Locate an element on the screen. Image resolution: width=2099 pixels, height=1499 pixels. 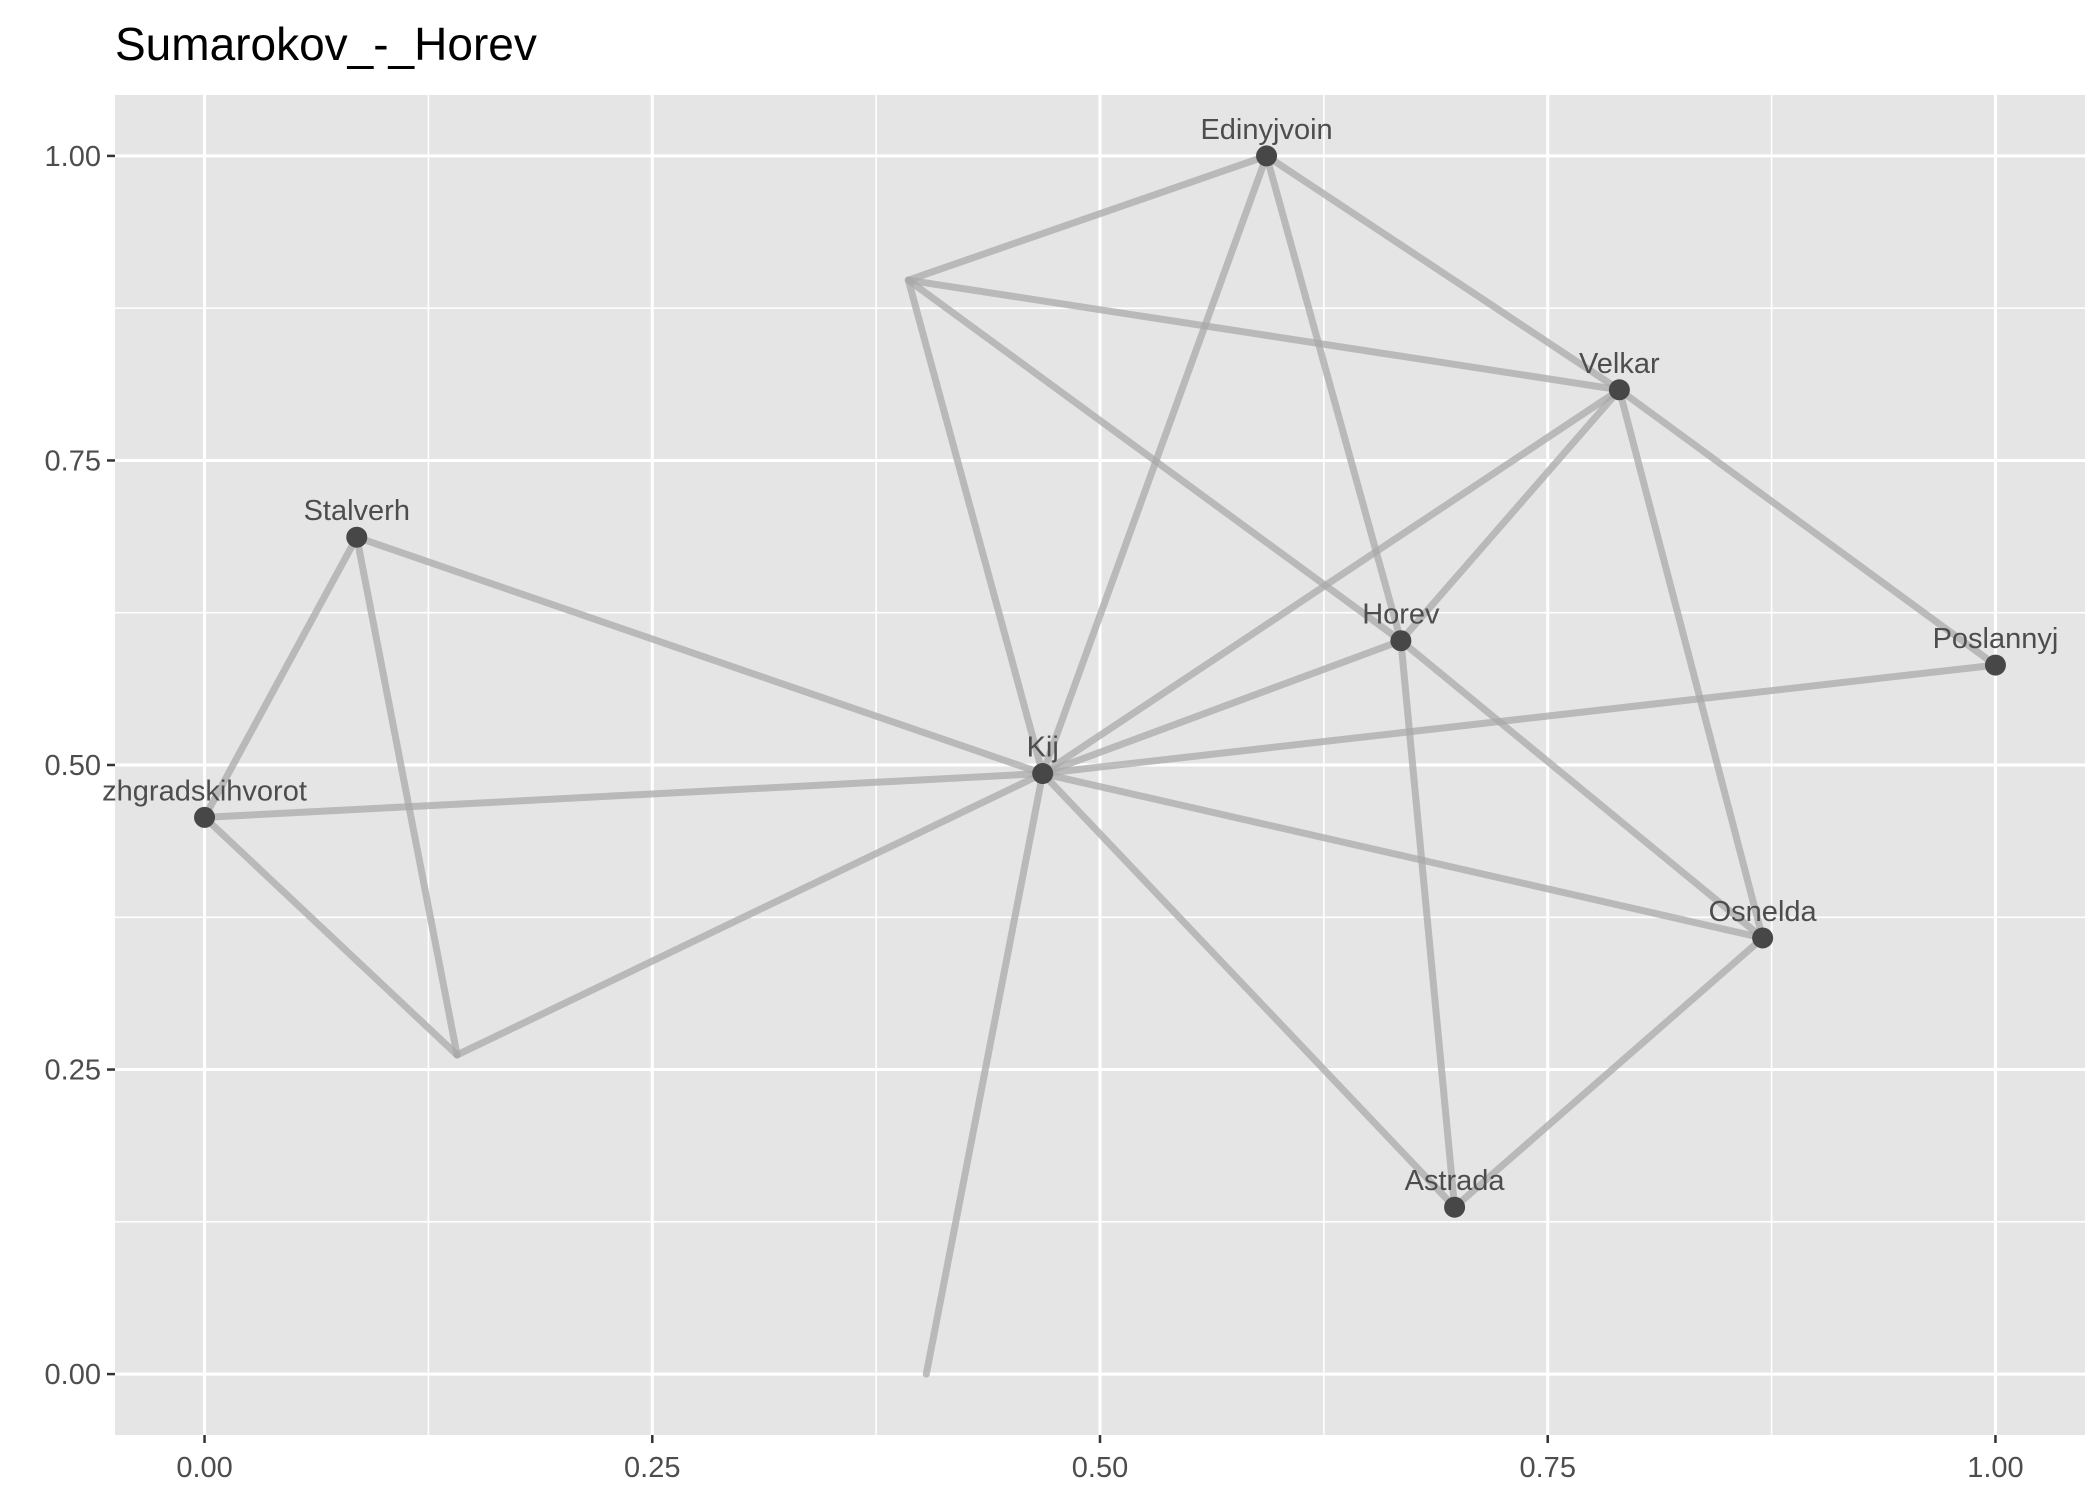
x-axis: 0.00 0.25 0.50 0.75 1.00 is located at coordinates (1100, 1459).